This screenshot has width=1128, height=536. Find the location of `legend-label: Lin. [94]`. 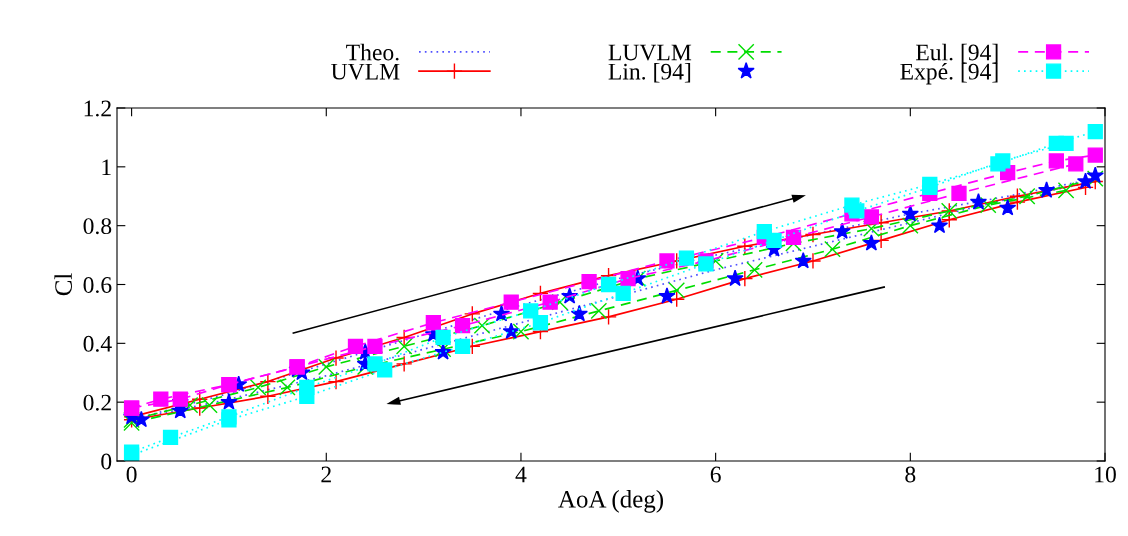

legend-label: Lin. [94] is located at coordinates (649, 73).